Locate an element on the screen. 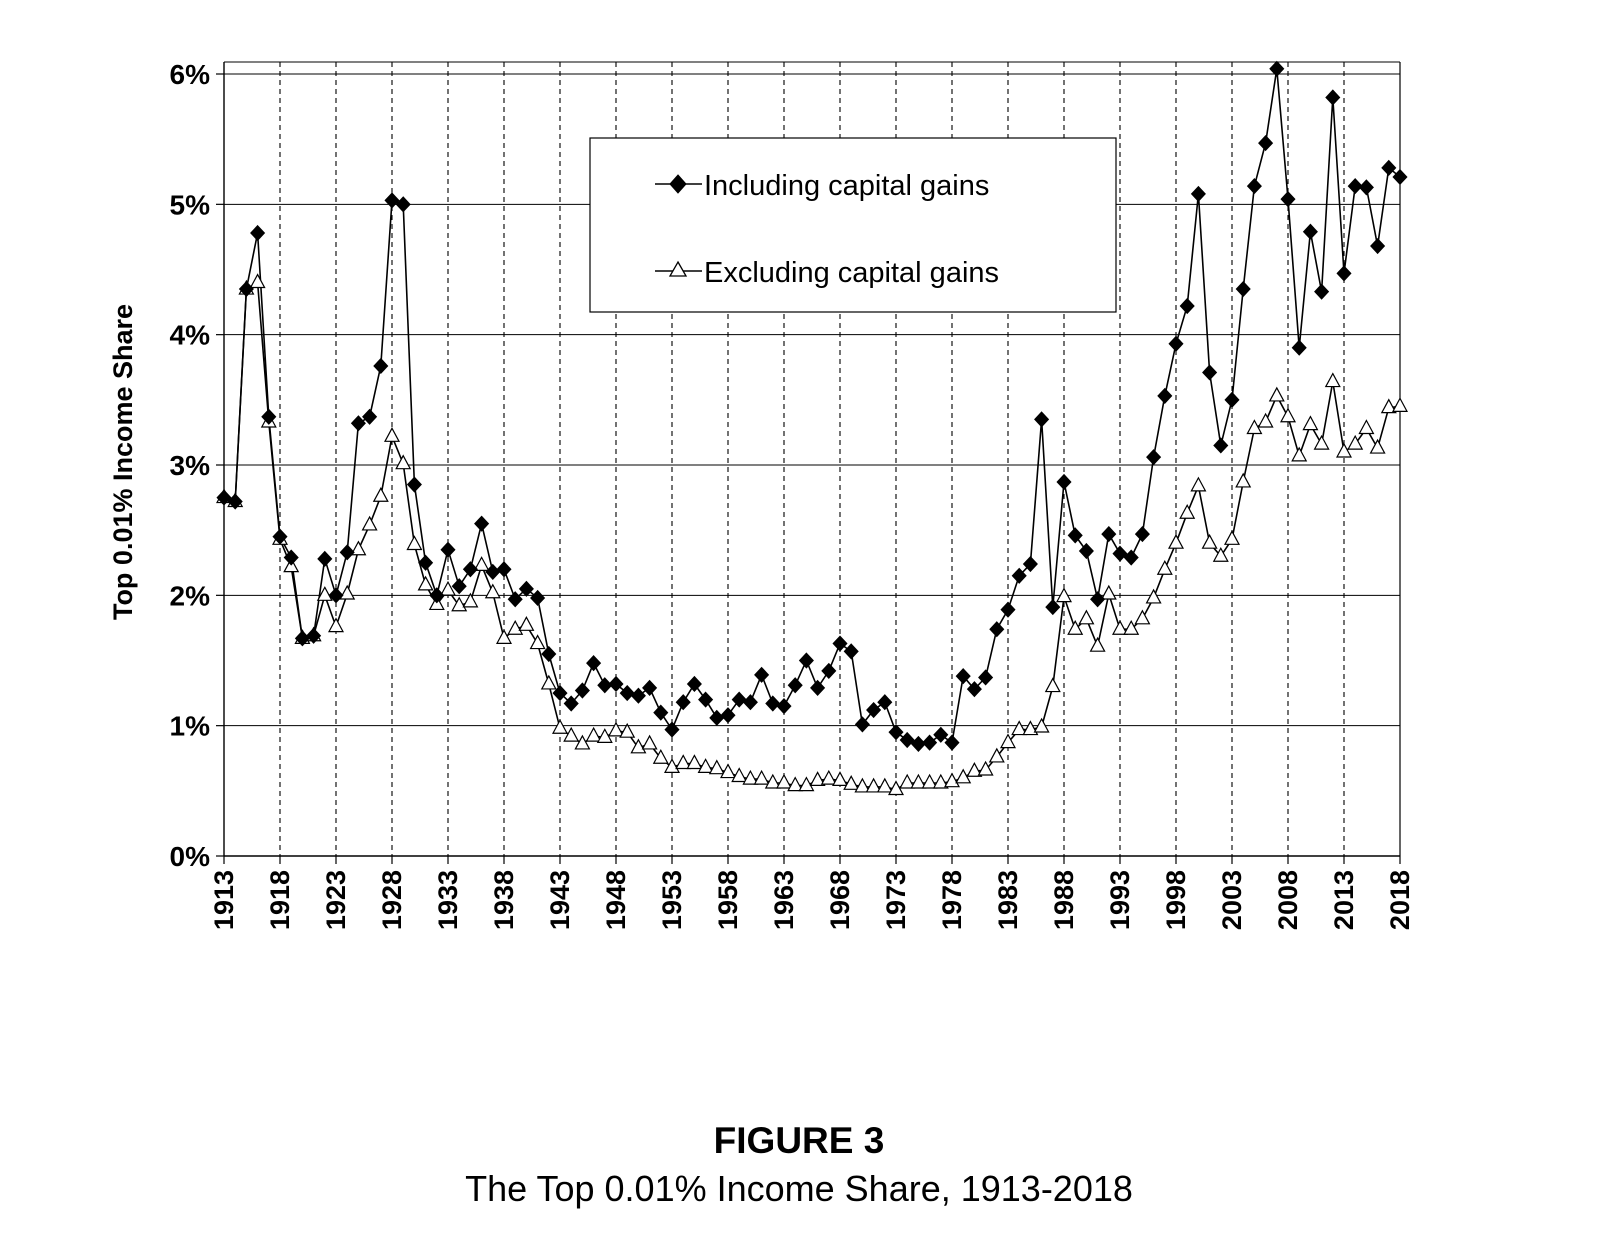  legend-marker-excl is located at coordinates (678, 268).